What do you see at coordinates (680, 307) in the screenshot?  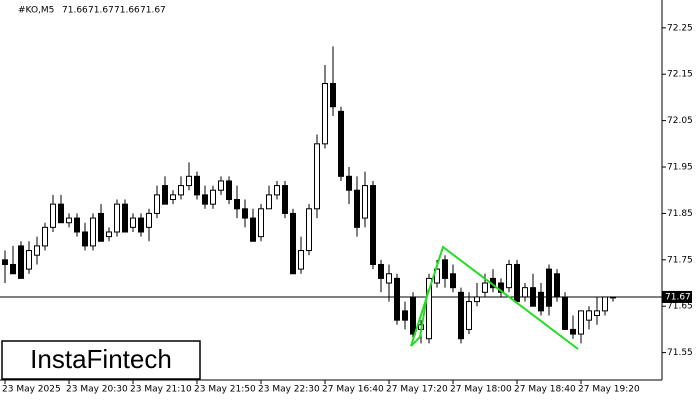 I see `y-tick-label: 71.65` at bounding box center [680, 307].